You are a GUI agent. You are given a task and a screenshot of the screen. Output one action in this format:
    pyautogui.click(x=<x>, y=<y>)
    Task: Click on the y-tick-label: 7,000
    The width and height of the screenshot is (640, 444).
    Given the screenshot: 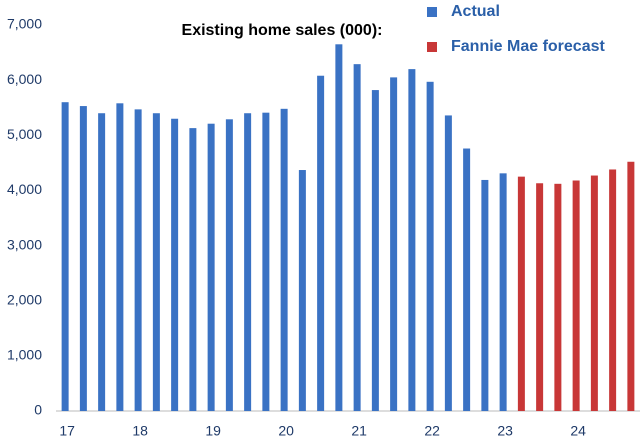 What is the action you would take?
    pyautogui.click(x=24, y=24)
    